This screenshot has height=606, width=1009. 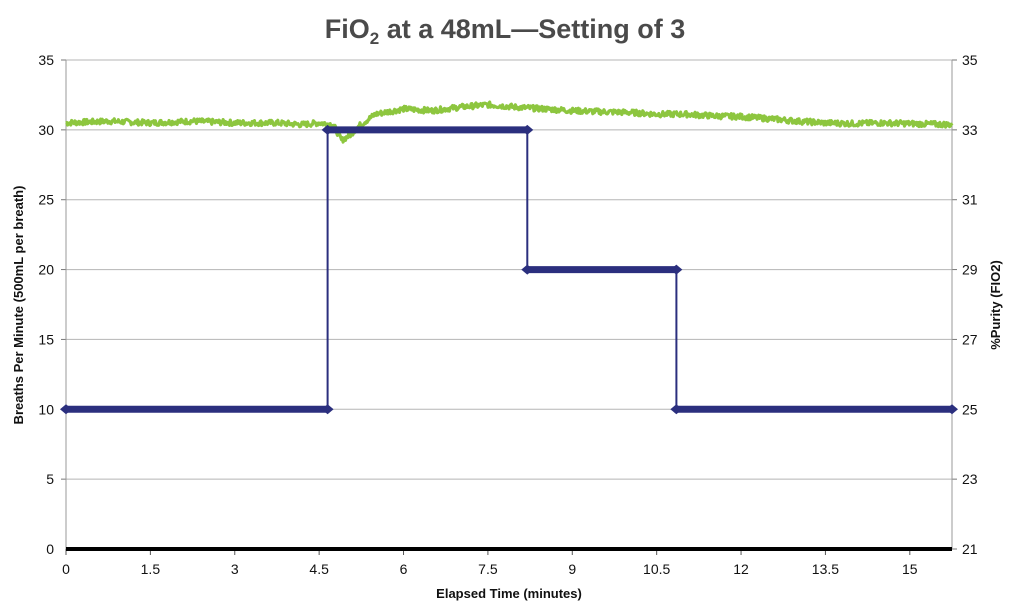 I want to click on y-right-tick-label: 33, so click(x=970, y=130).